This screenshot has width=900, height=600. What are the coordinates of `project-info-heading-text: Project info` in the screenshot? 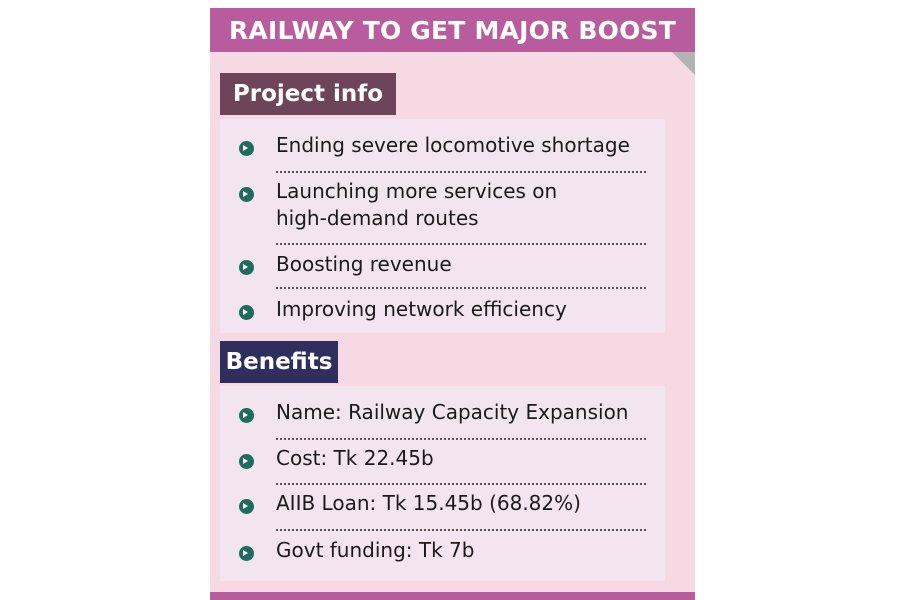 It's located at (308, 94).